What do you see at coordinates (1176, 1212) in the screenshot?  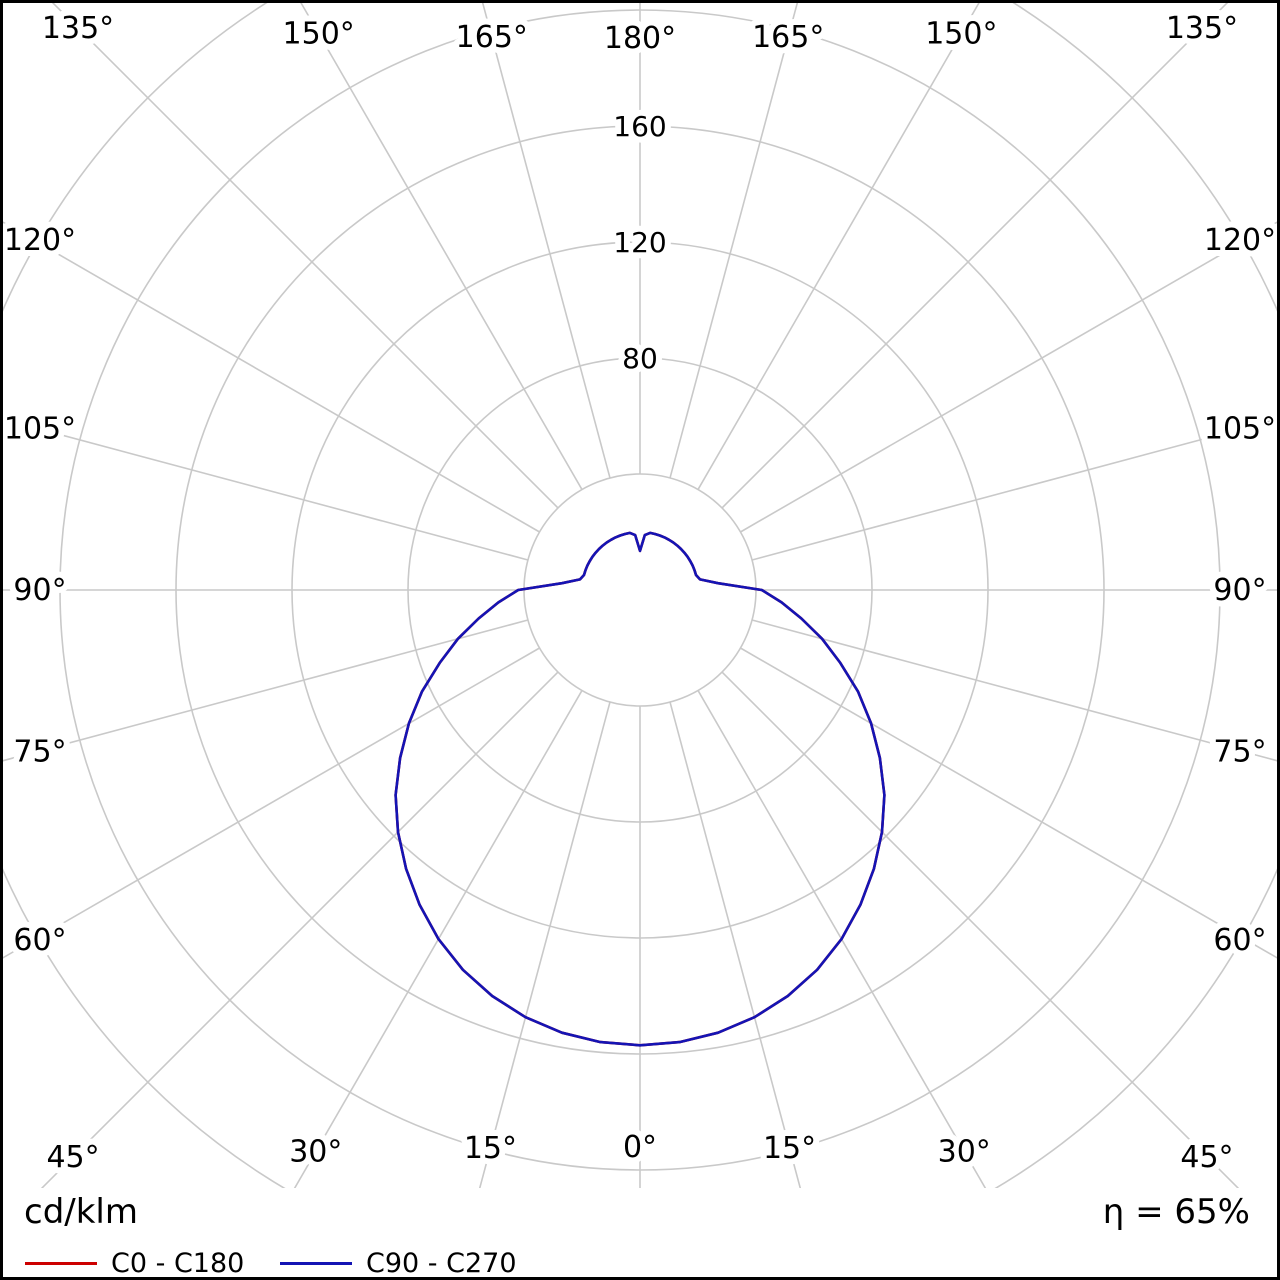 I see `efficiency-label: η = 65%` at bounding box center [1176, 1212].